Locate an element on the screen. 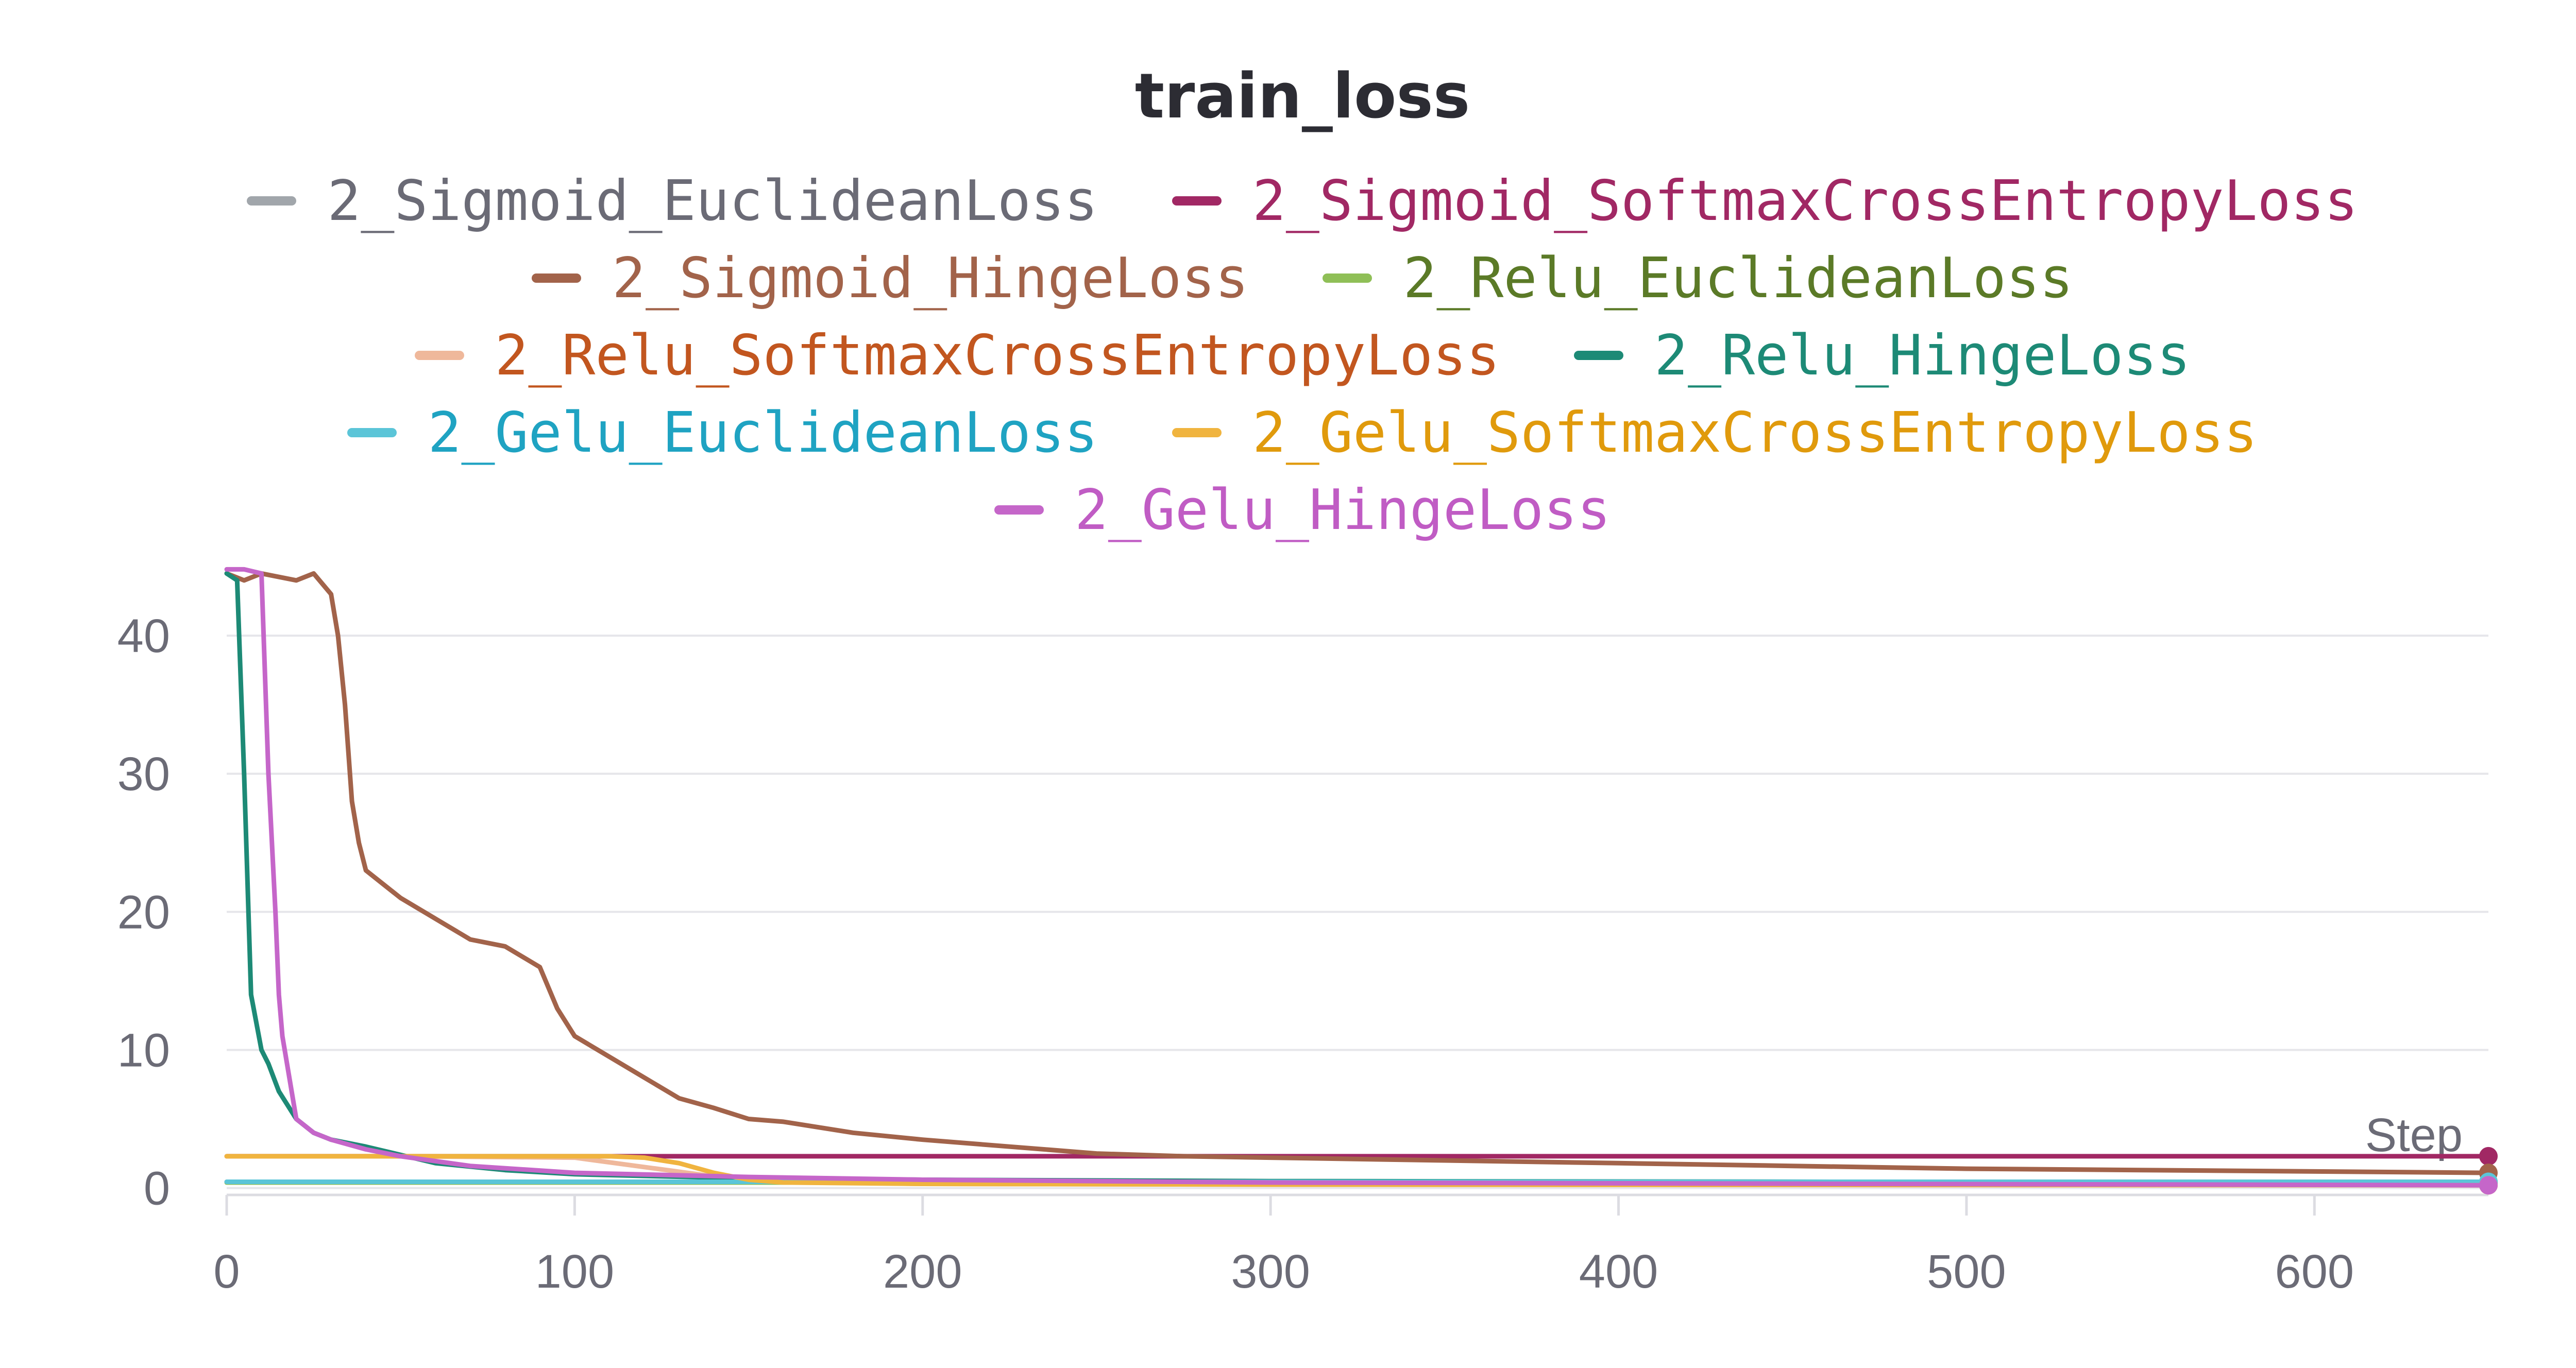 The height and width of the screenshot is (1368, 2576). legend-label: 2_Relu_SoftmaxCrossEntropyLoss is located at coordinates (998, 355).